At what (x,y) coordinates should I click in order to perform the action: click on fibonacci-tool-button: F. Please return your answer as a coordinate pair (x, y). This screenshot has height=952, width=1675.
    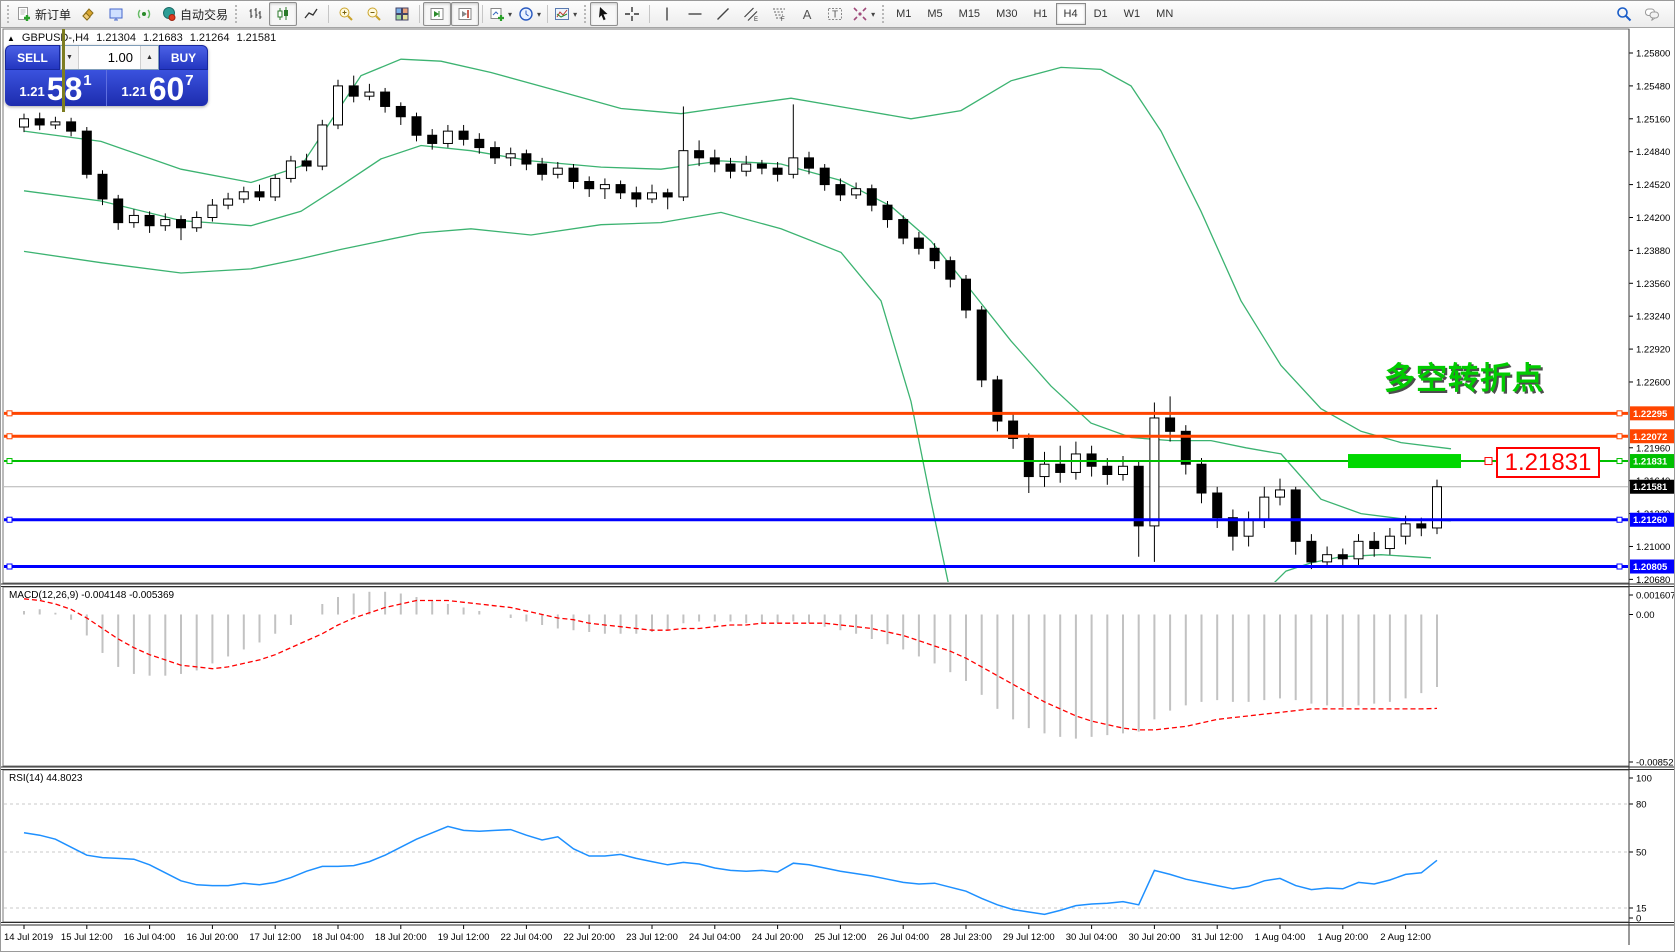
    Looking at the image, I should click on (779, 14).